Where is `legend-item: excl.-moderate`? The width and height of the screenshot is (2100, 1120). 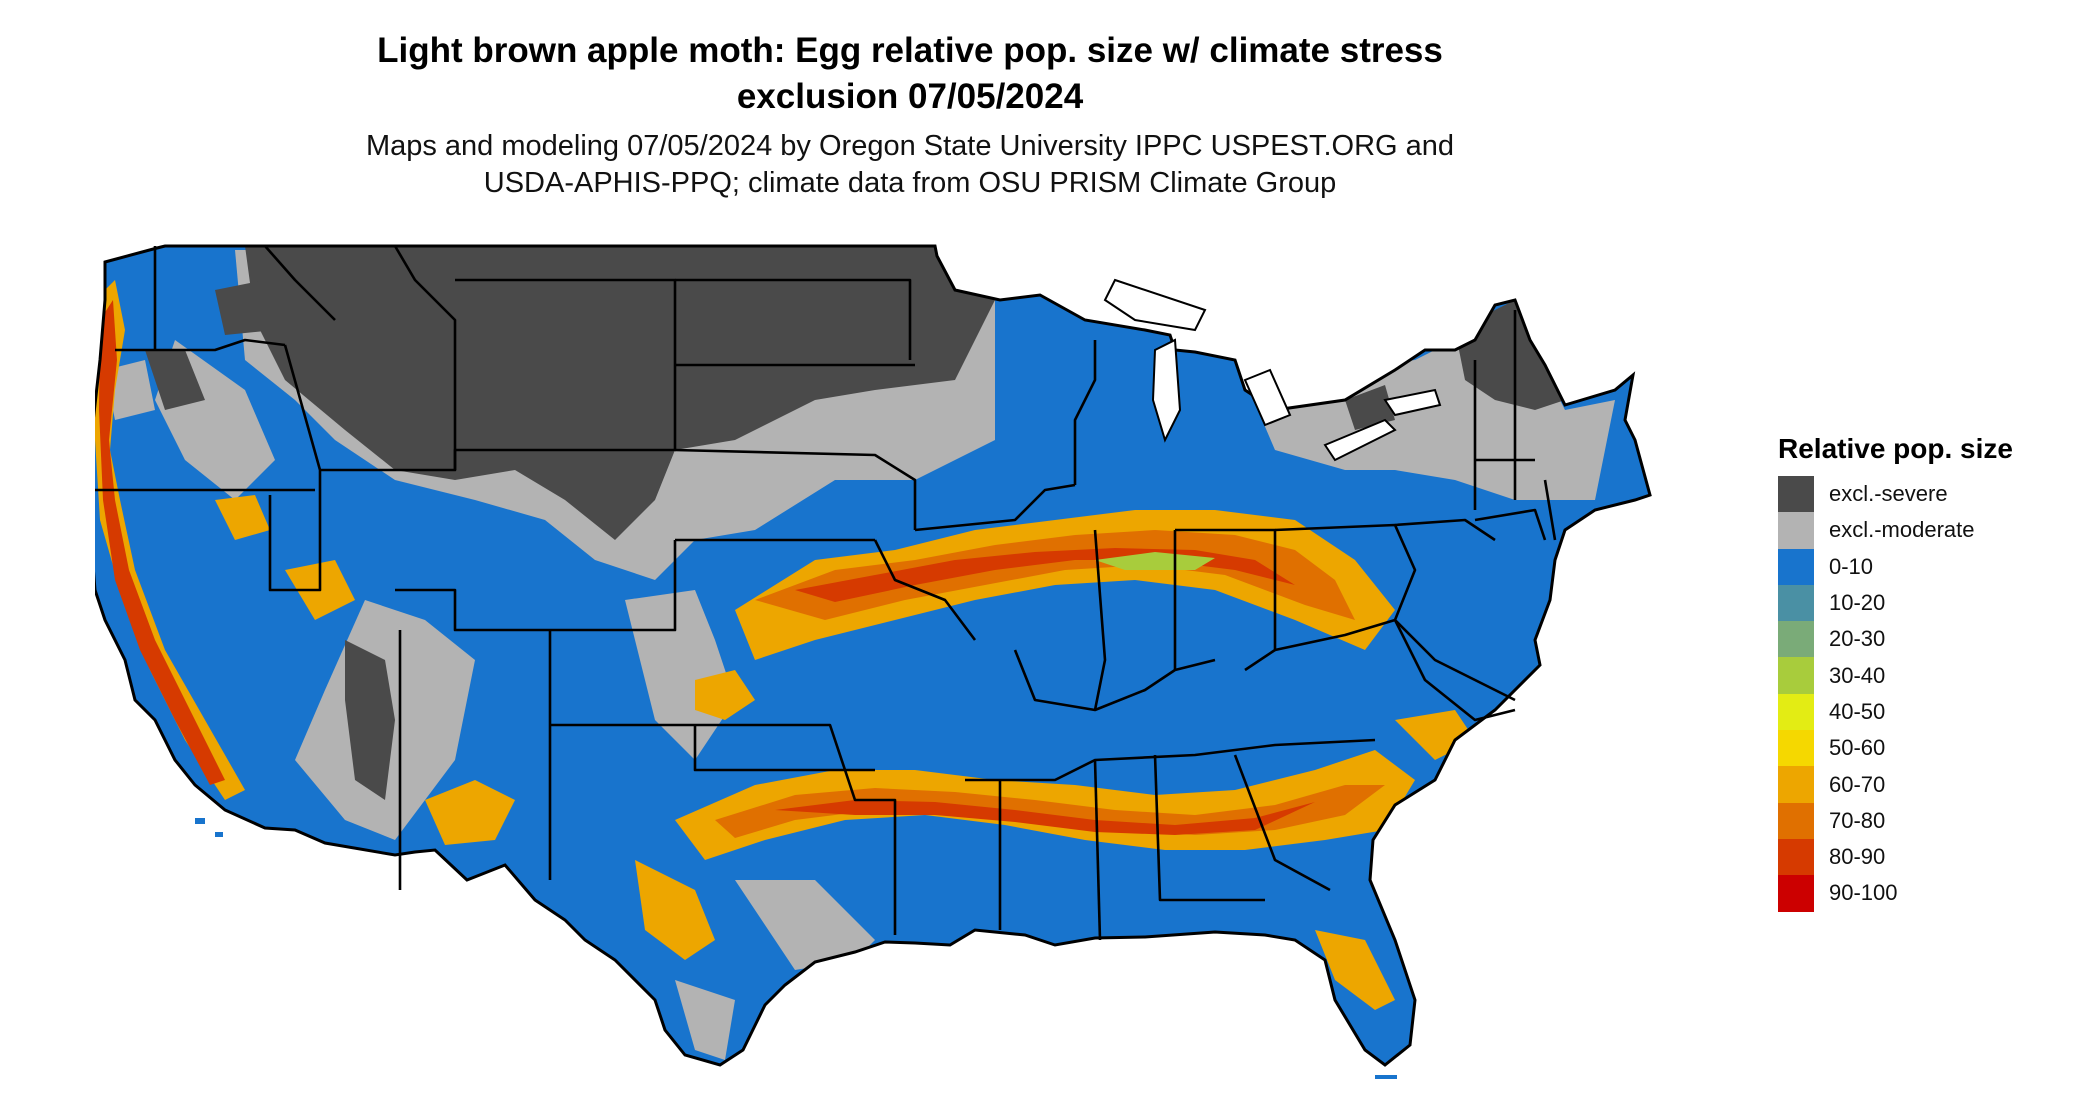
legend-item: excl.-moderate is located at coordinates (1895, 530).